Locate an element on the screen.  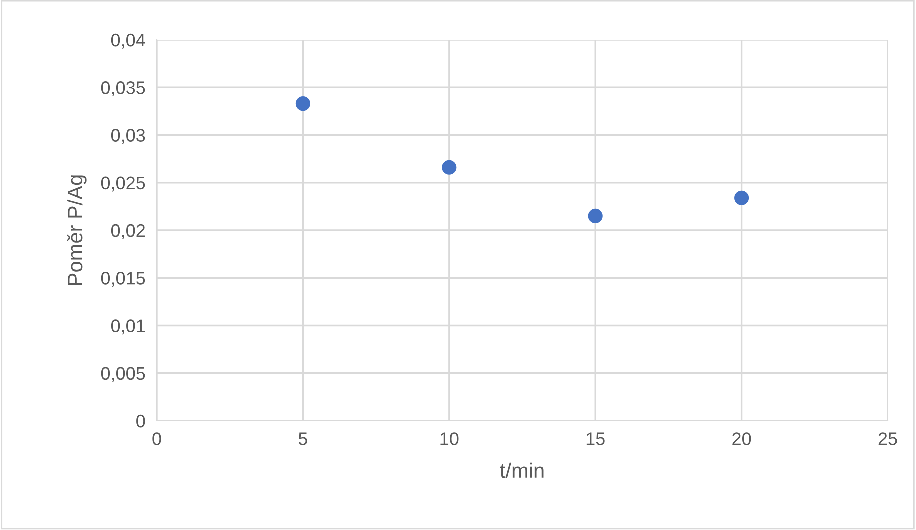
y-tick-label: 0,025 is located at coordinates (123, 184).